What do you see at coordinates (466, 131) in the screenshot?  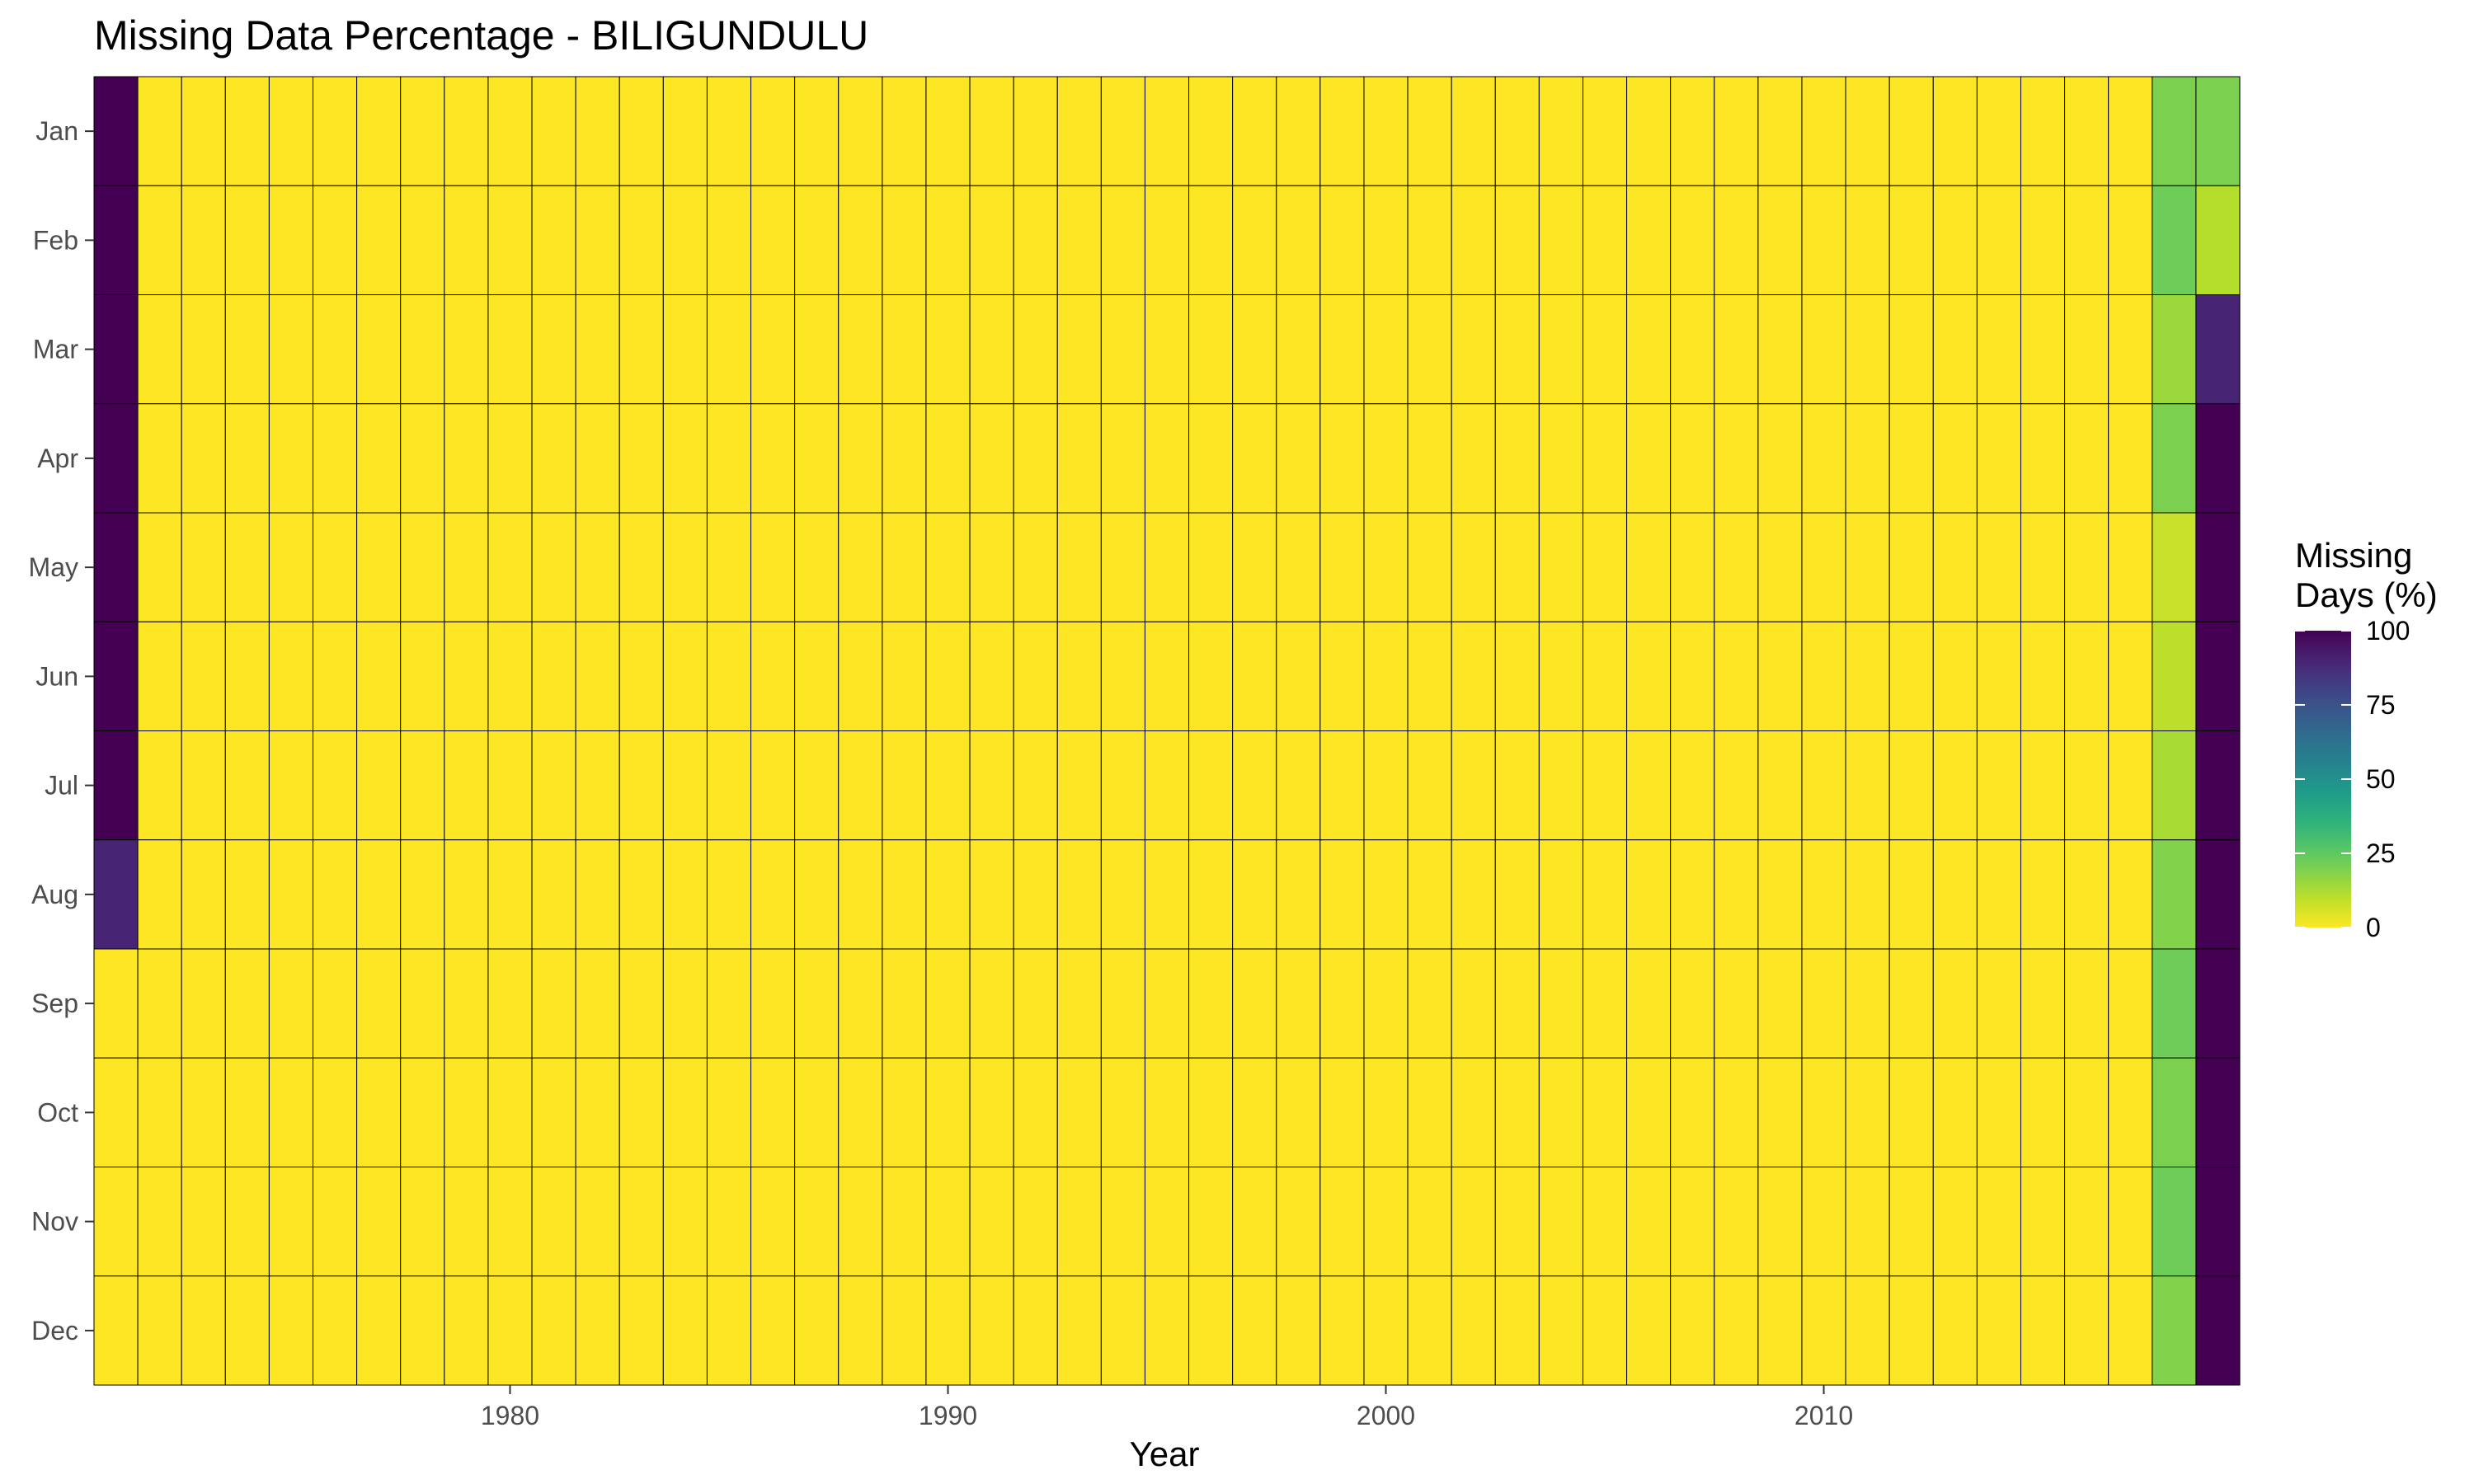 I see `heatmap-cell-1979-jan` at bounding box center [466, 131].